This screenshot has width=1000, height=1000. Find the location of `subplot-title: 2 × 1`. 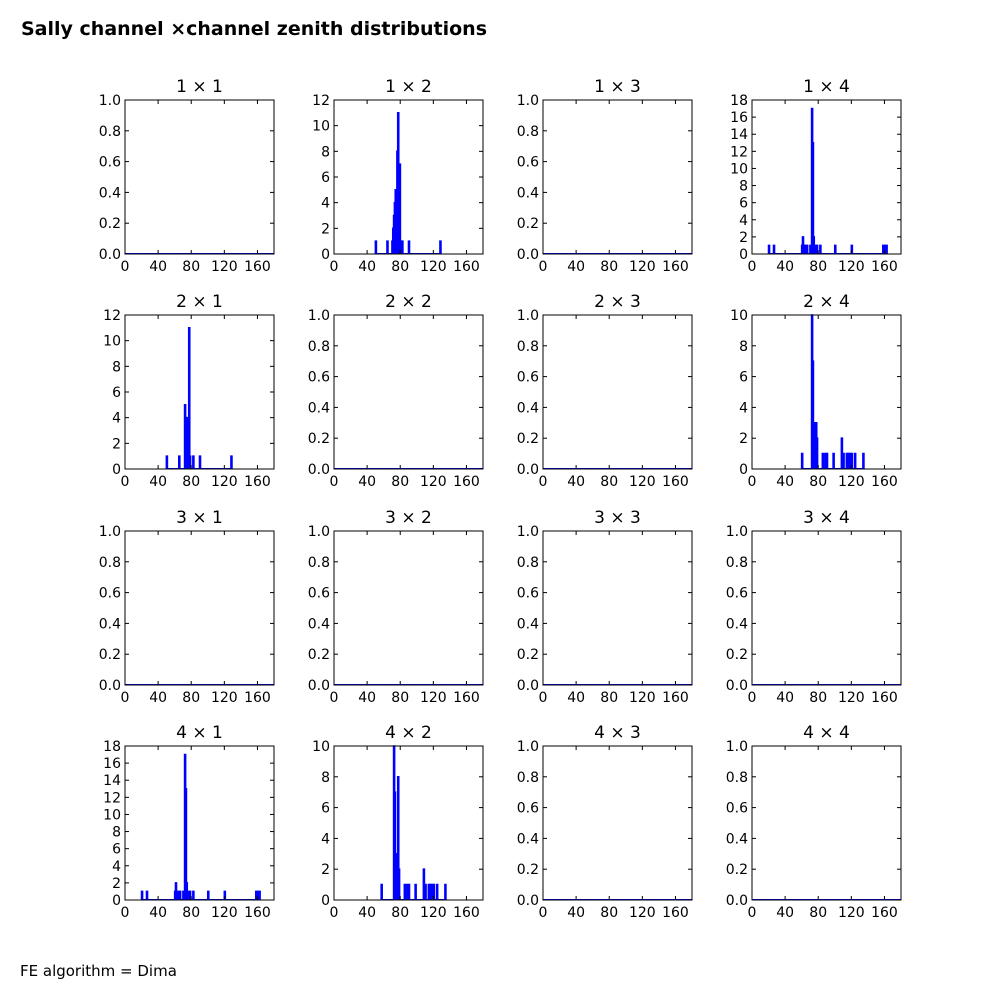

subplot-title: 2 × 1 is located at coordinates (199, 302).